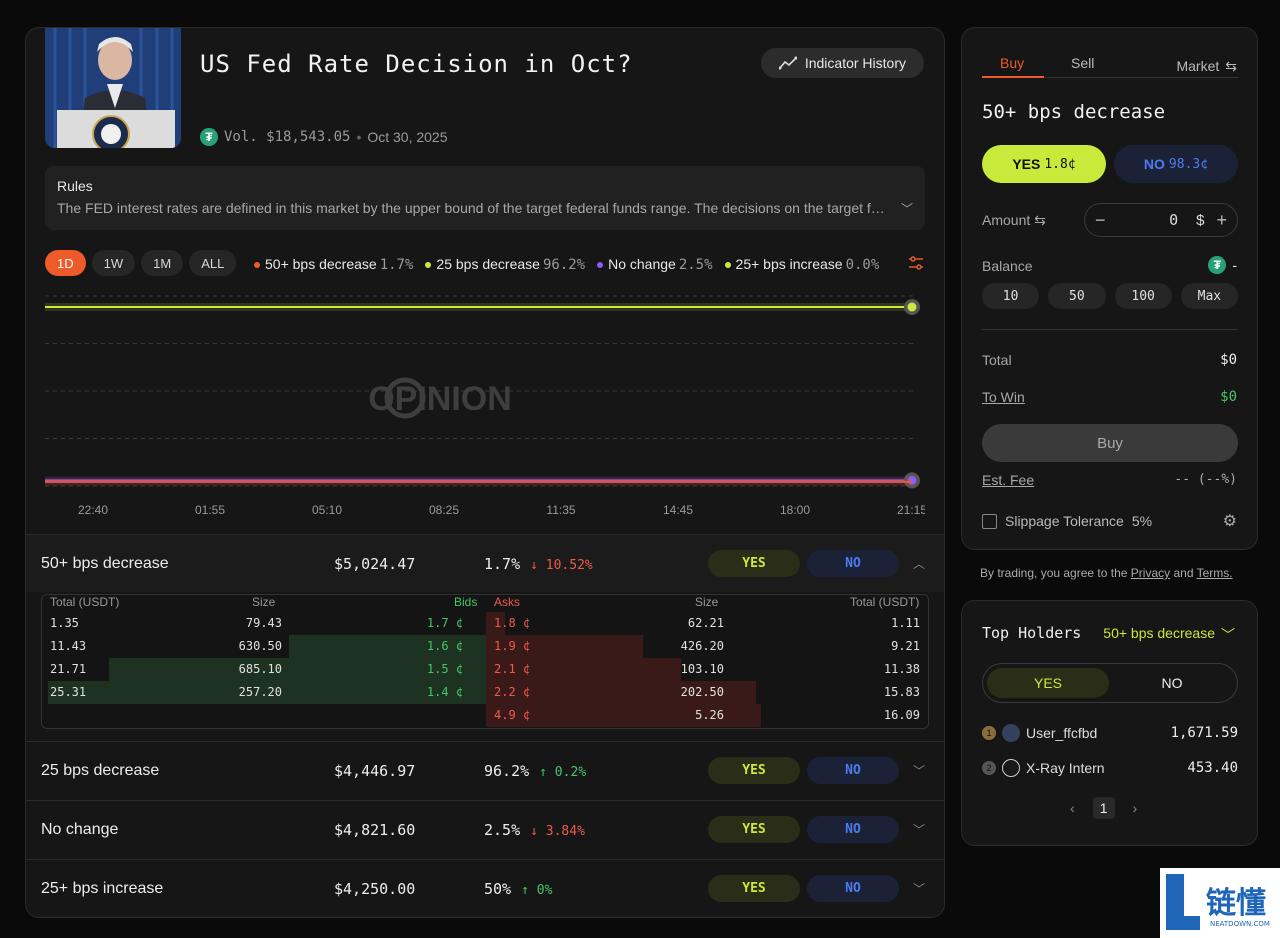  Describe the element at coordinates (512, 715) in the screenshot. I see `ask-price: 4.9 ¢` at that location.